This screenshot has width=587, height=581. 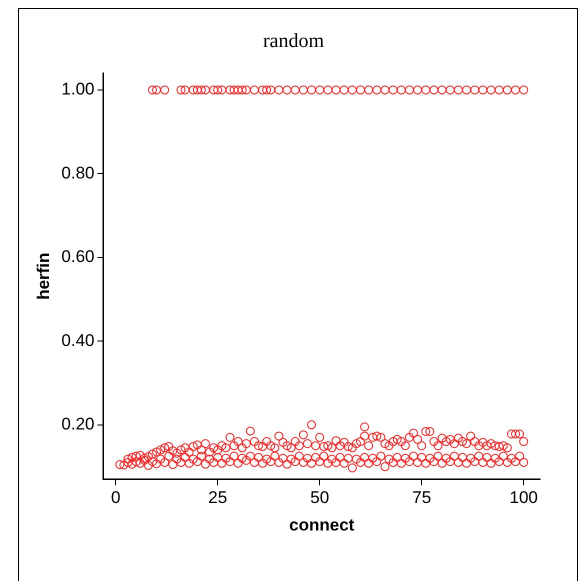 I want to click on x-axis-title: connect, so click(x=322, y=524).